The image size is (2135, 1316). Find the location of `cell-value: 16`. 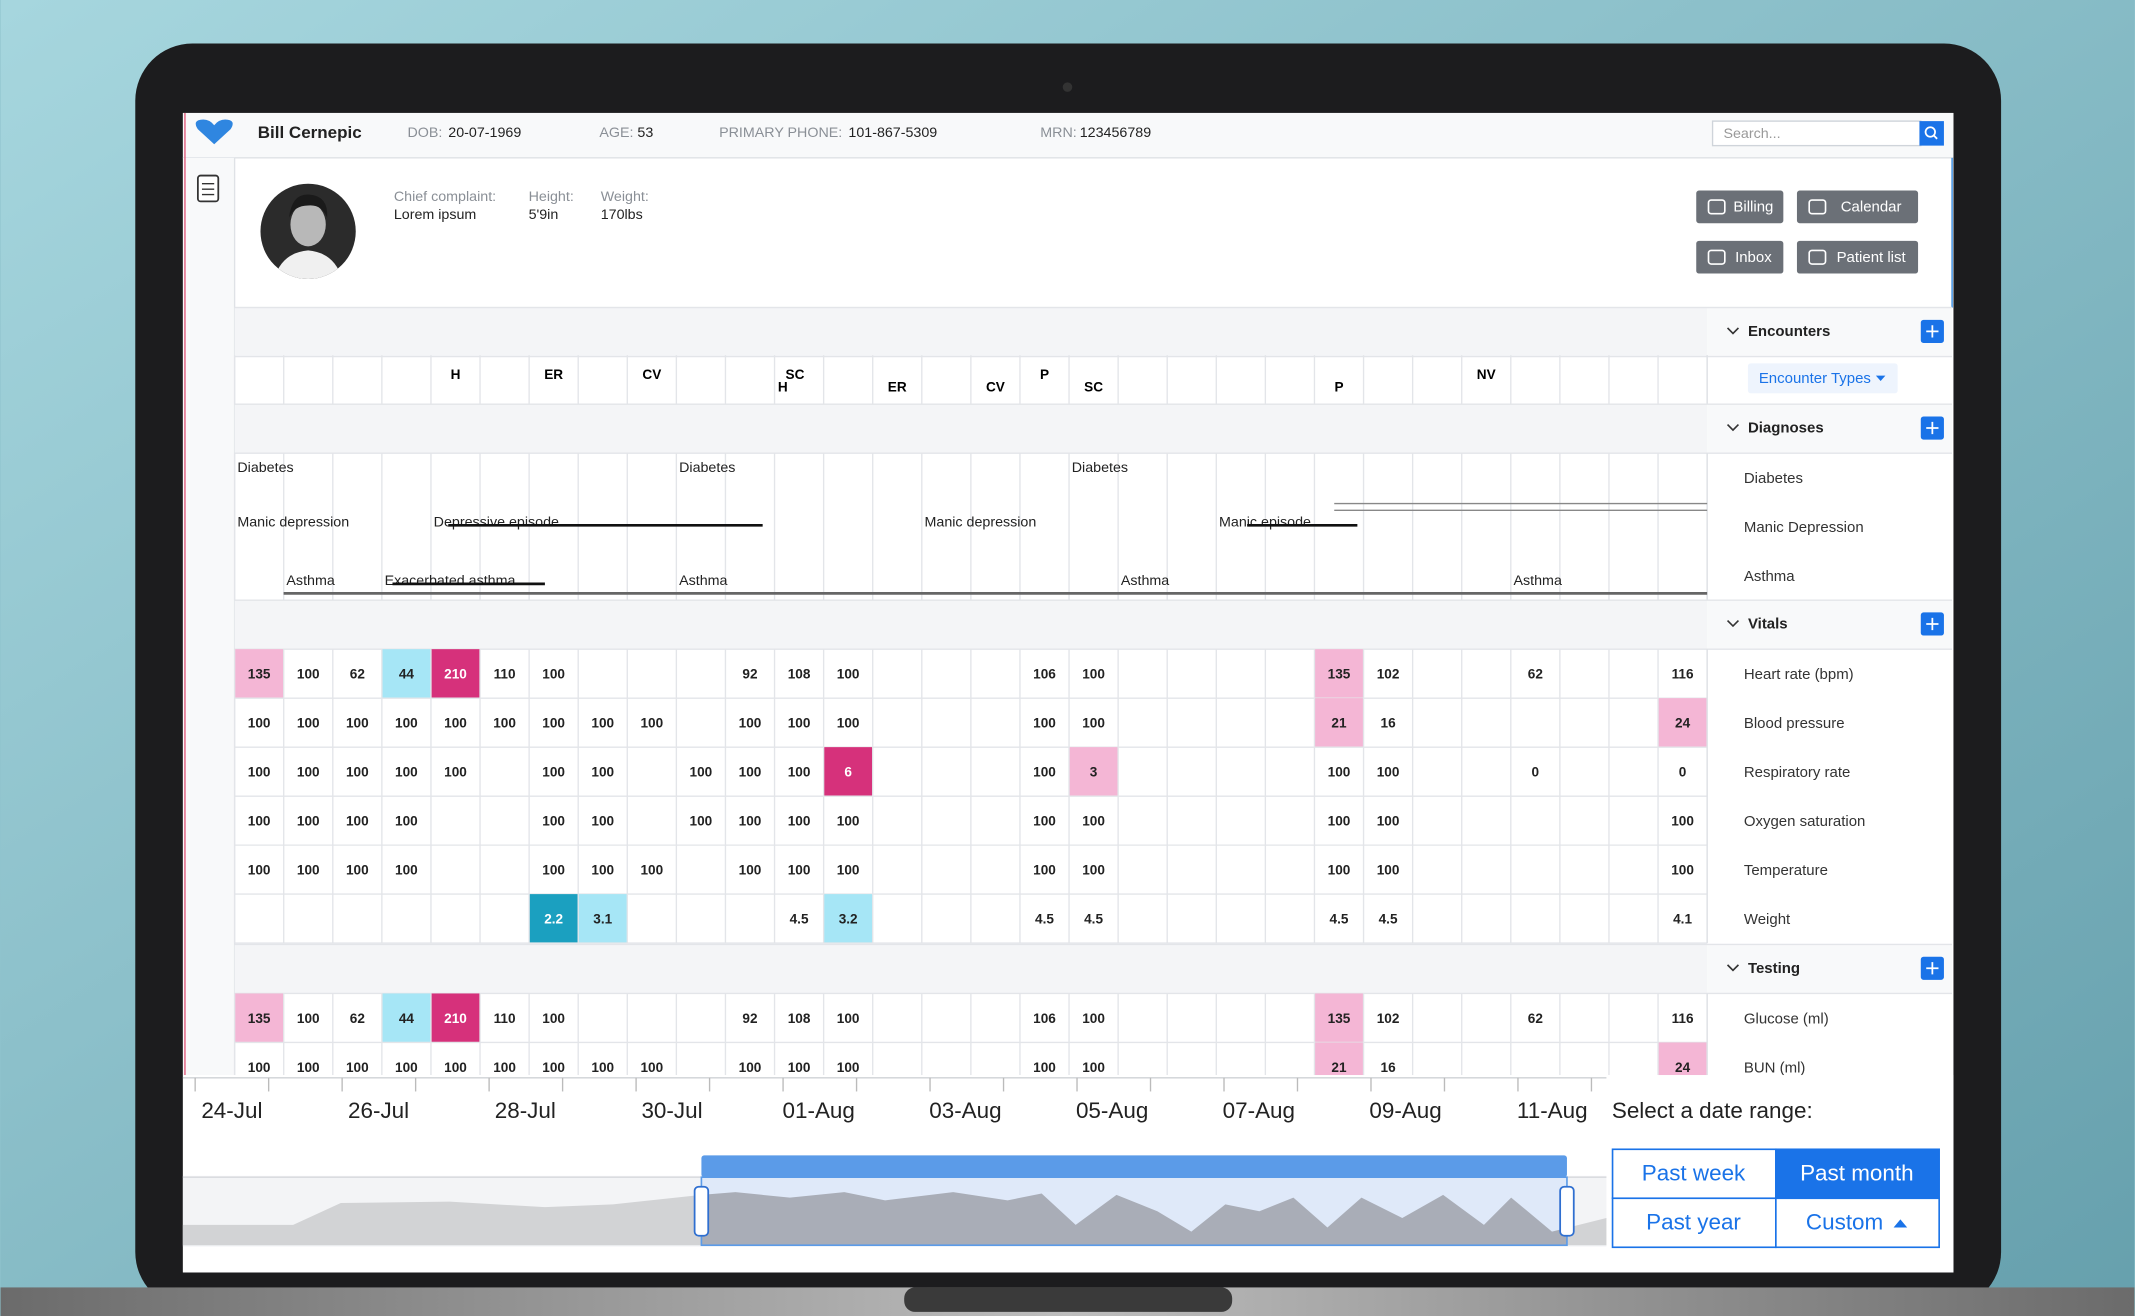

cell-value: 16 is located at coordinates (1389, 723).